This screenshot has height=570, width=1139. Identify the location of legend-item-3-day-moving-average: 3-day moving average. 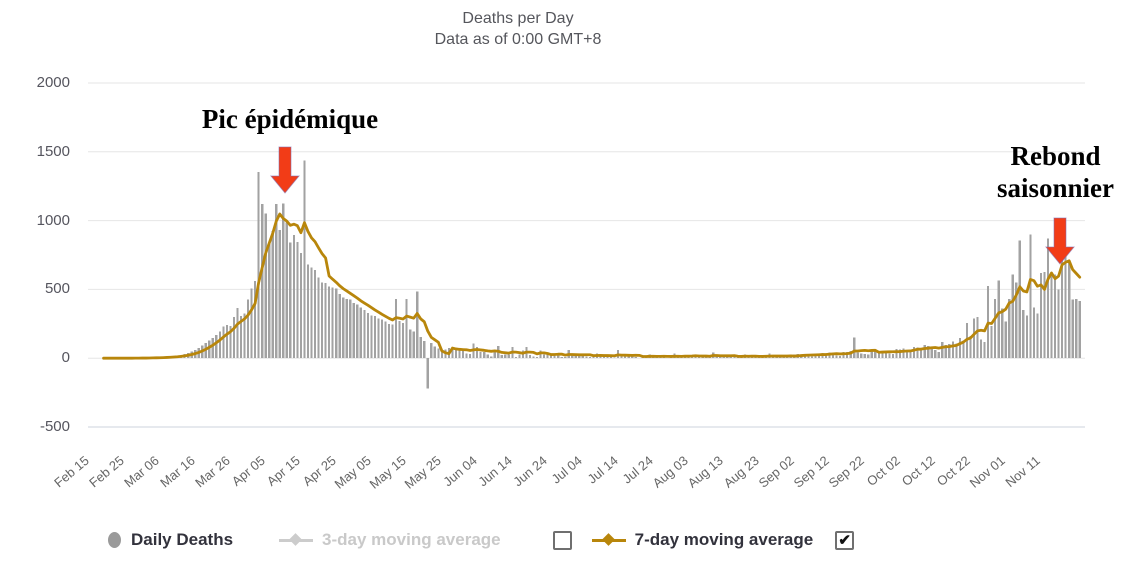
(390, 540).